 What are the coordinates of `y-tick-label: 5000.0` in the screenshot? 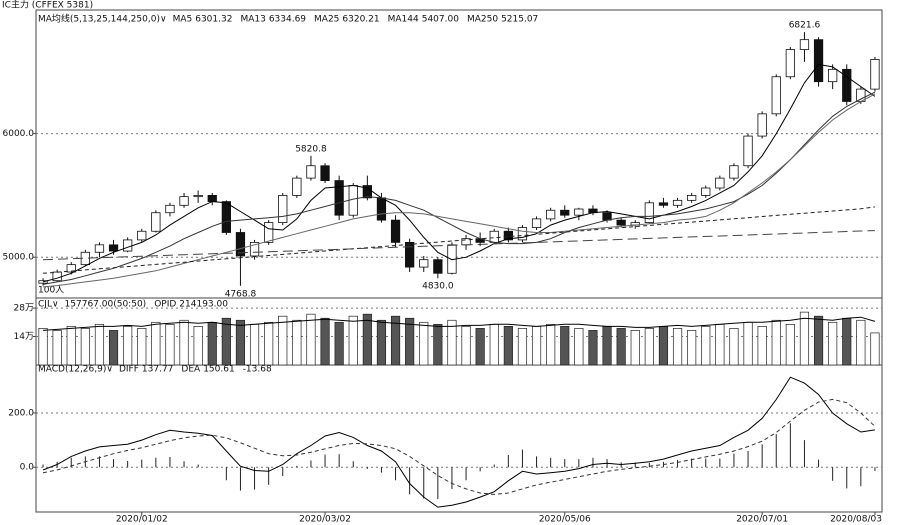 It's located at (19, 258).